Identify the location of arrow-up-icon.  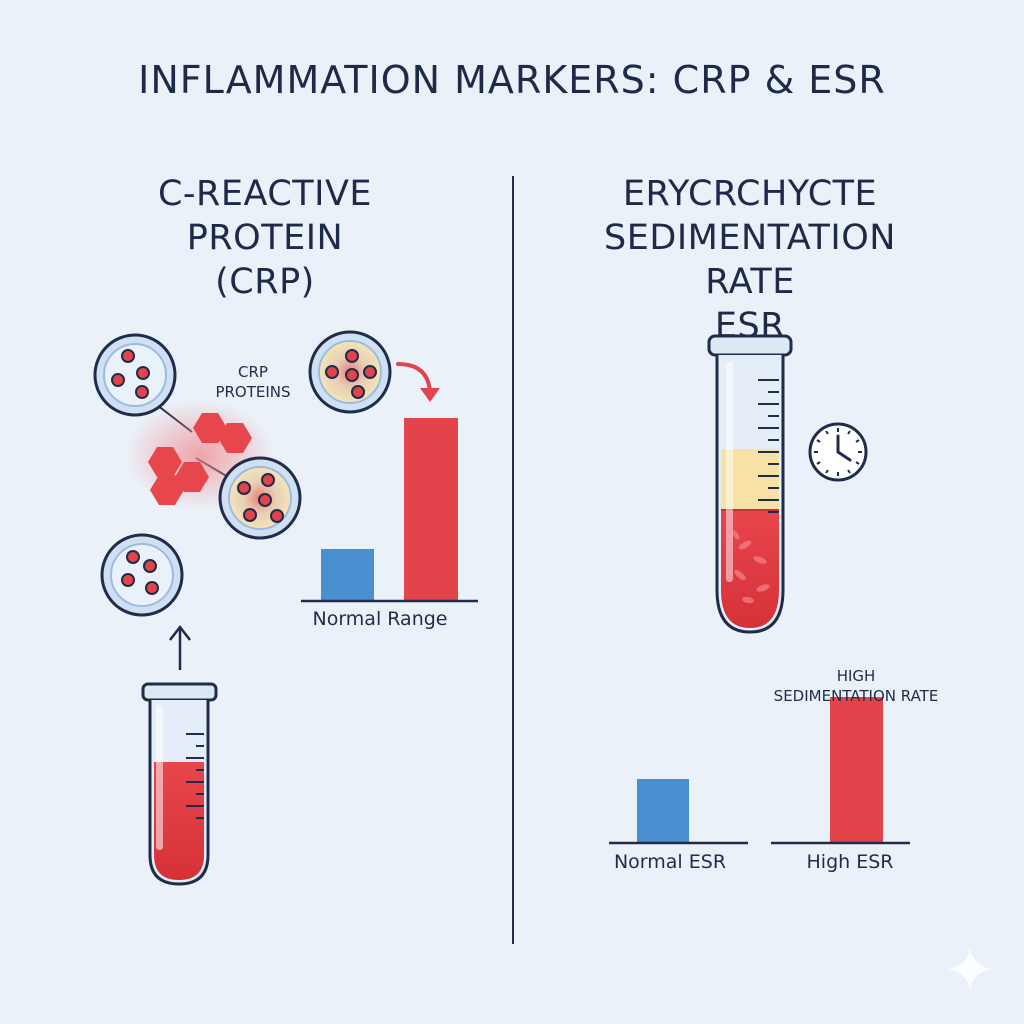
(180, 647).